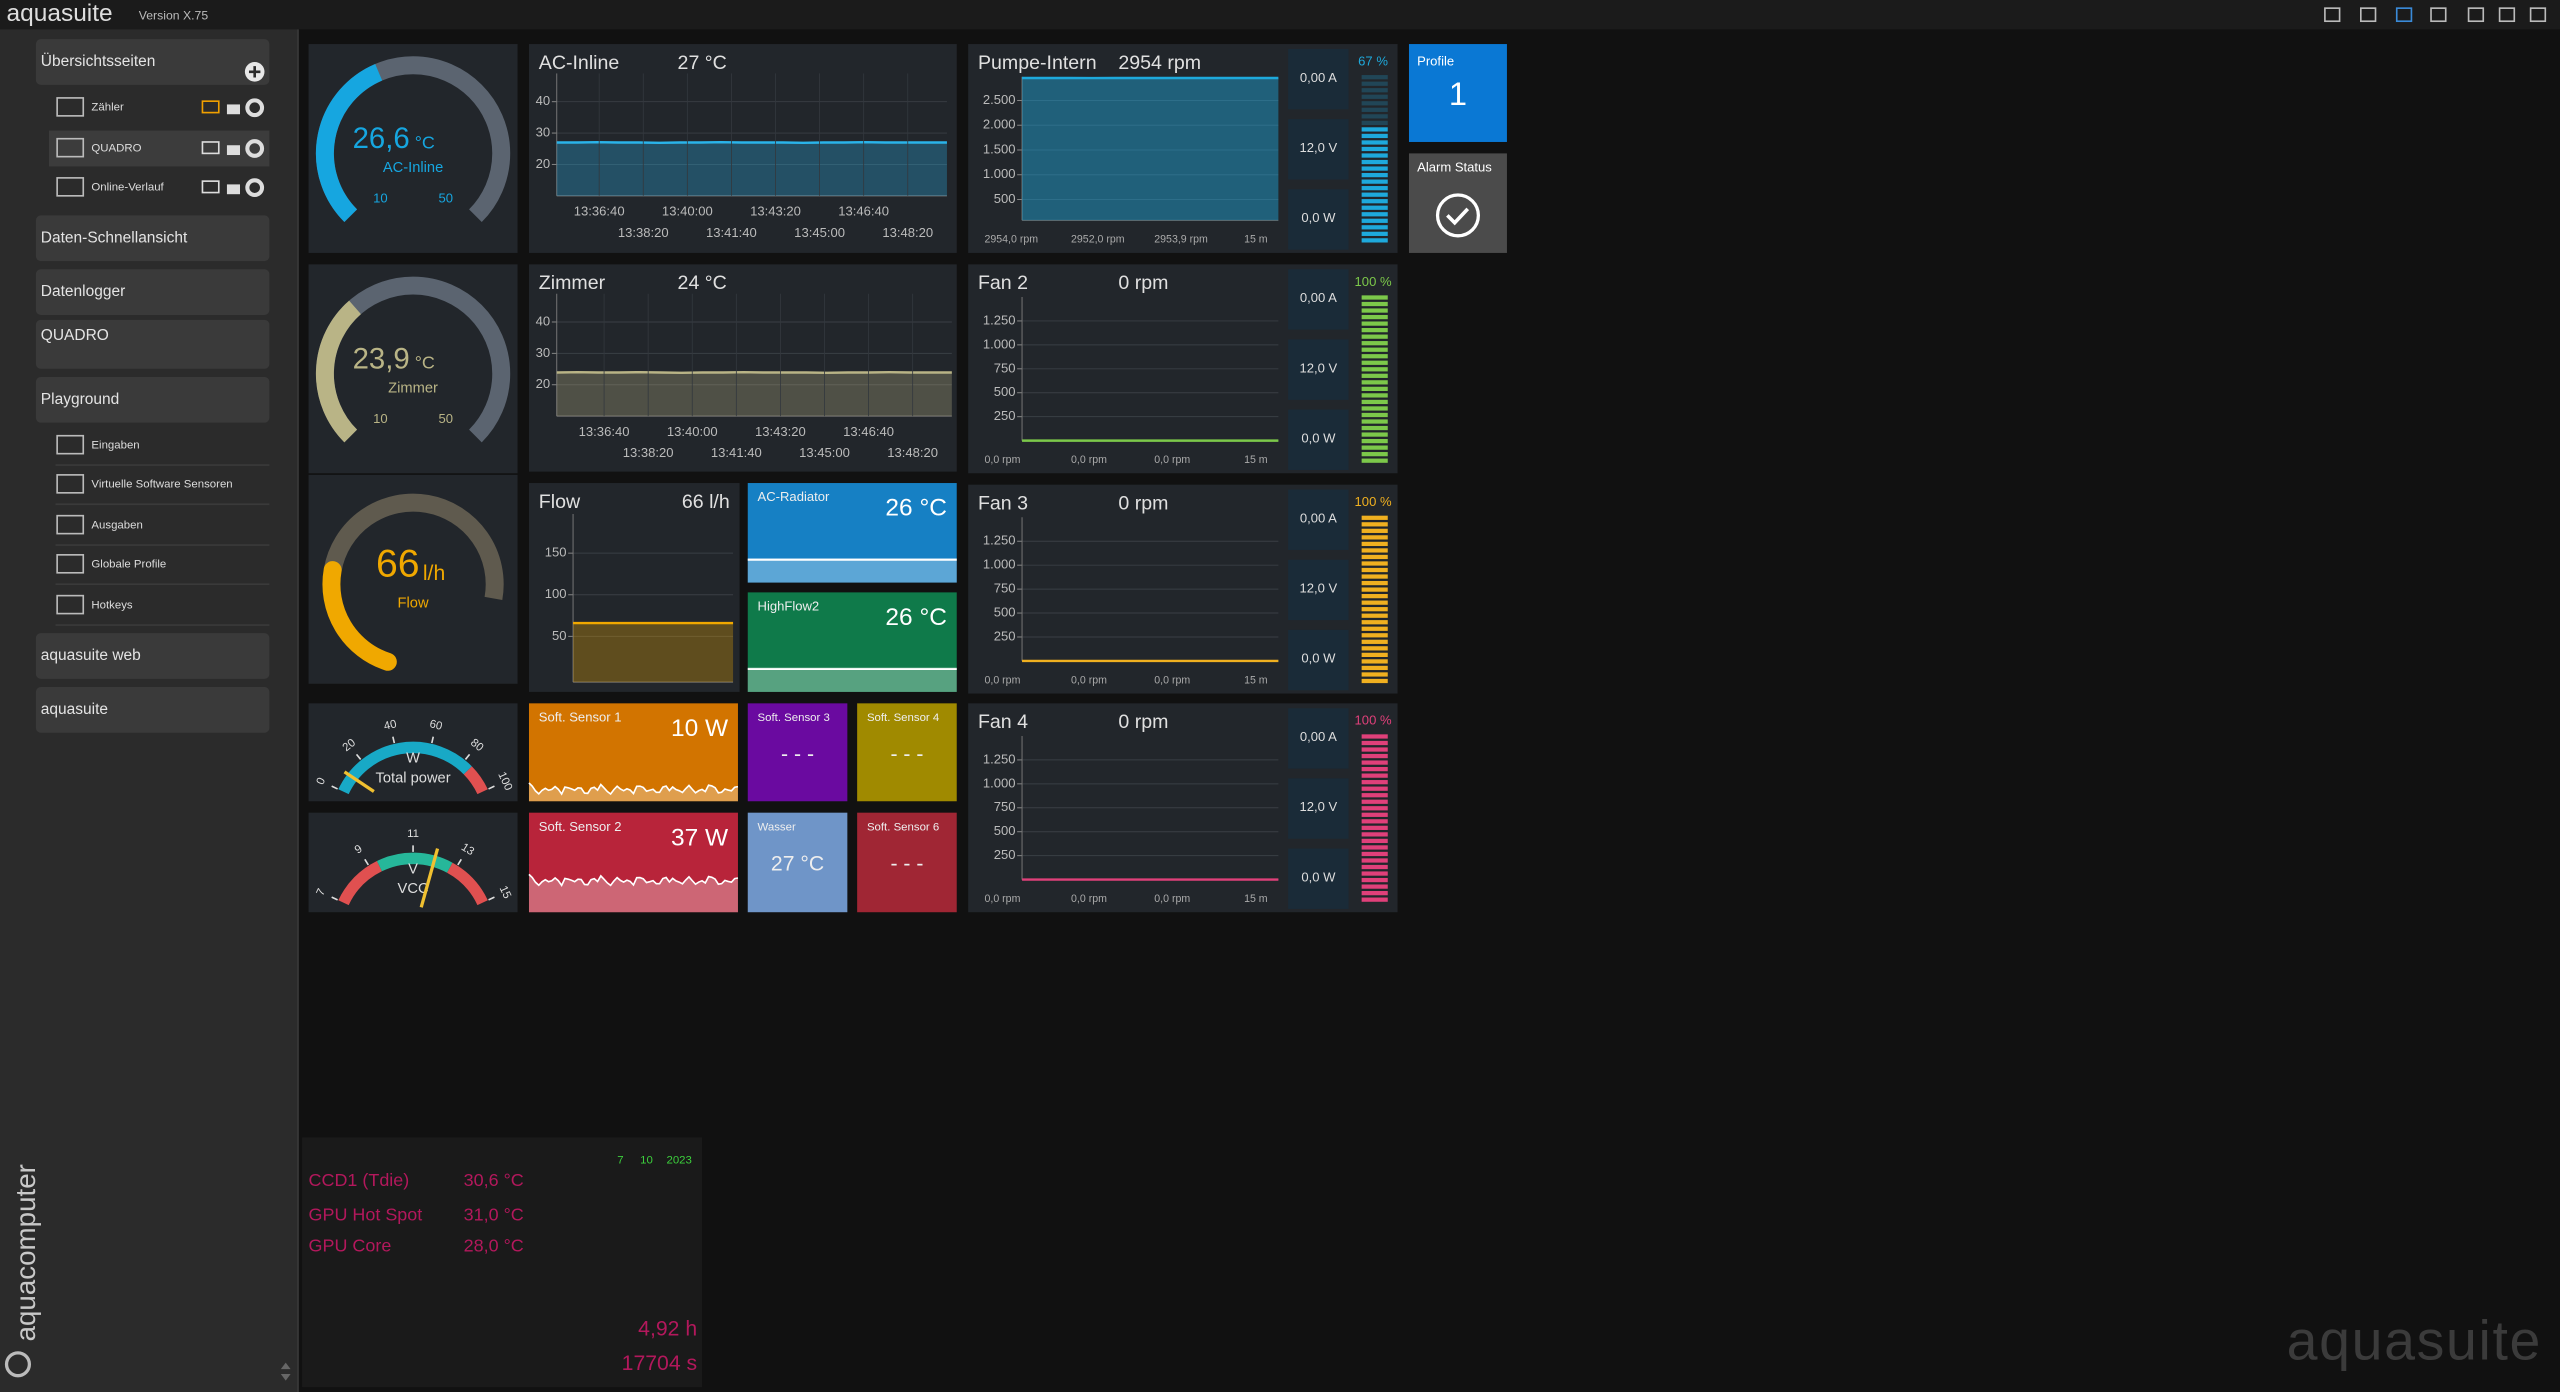 The height and width of the screenshot is (1392, 2560). What do you see at coordinates (60, 13) in the screenshot?
I see `app-title: aquasuite` at bounding box center [60, 13].